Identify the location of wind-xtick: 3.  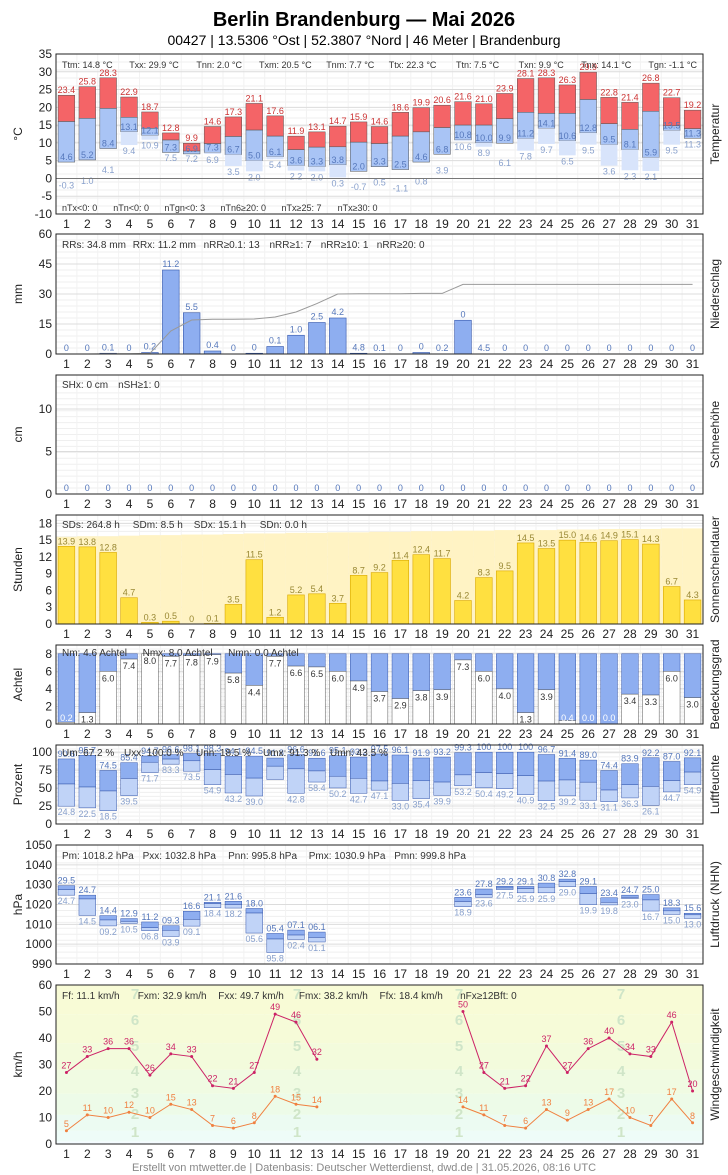
(108, 1154).